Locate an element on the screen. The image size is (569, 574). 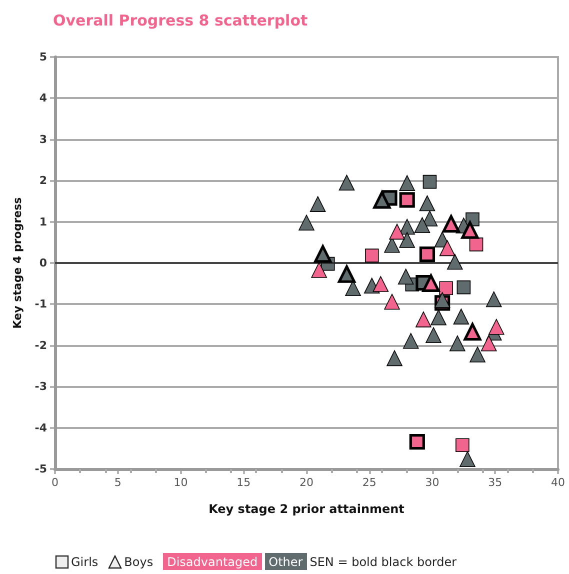
y-tick-label: -2 is located at coordinates (40, 345).